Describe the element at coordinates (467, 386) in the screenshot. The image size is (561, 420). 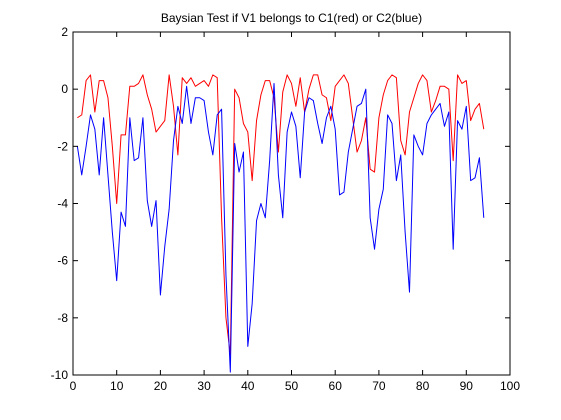
I see `x-tick-label: 90` at that location.